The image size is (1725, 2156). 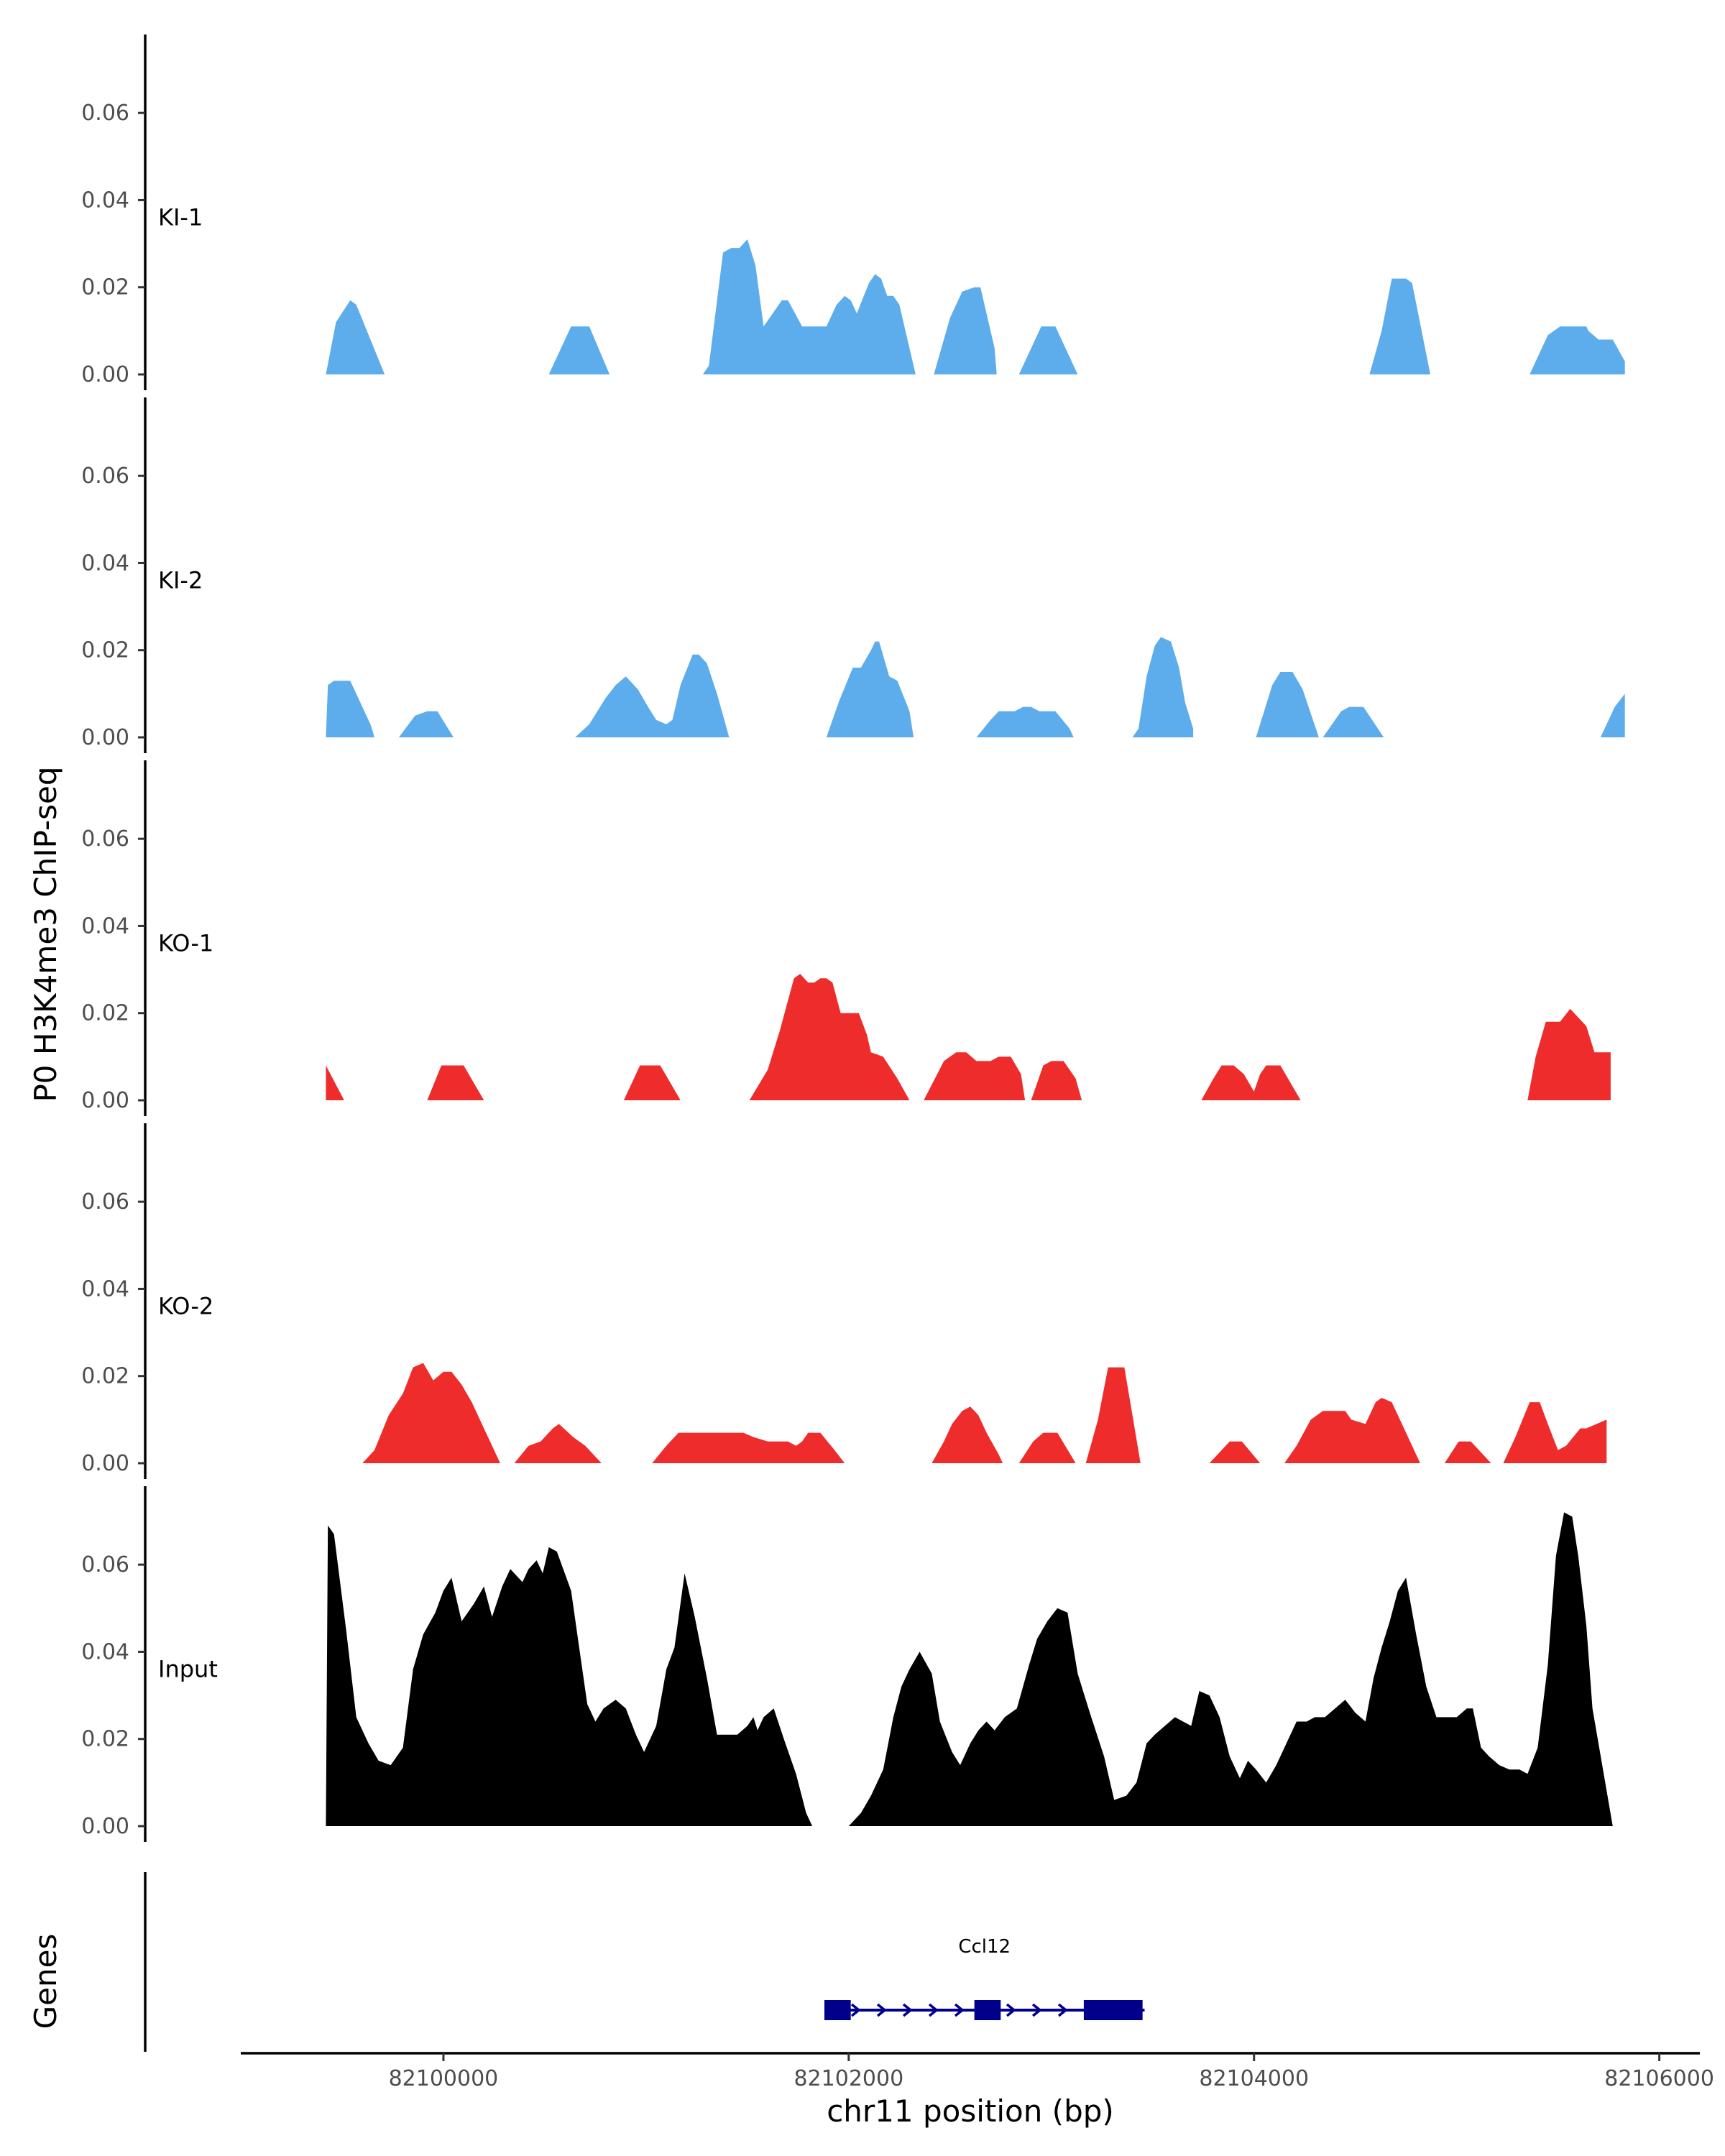 I want to click on x-axis-title: chr11 position (bp), so click(x=970, y=2111).